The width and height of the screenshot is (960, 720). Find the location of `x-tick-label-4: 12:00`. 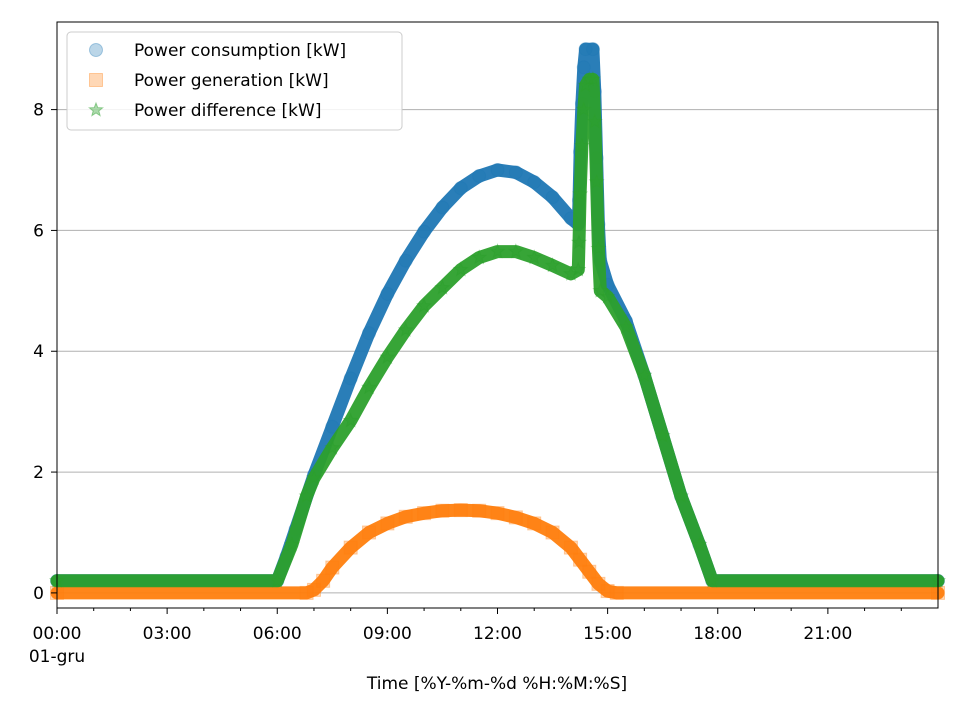

x-tick-label-4: 12:00 is located at coordinates (497, 634).